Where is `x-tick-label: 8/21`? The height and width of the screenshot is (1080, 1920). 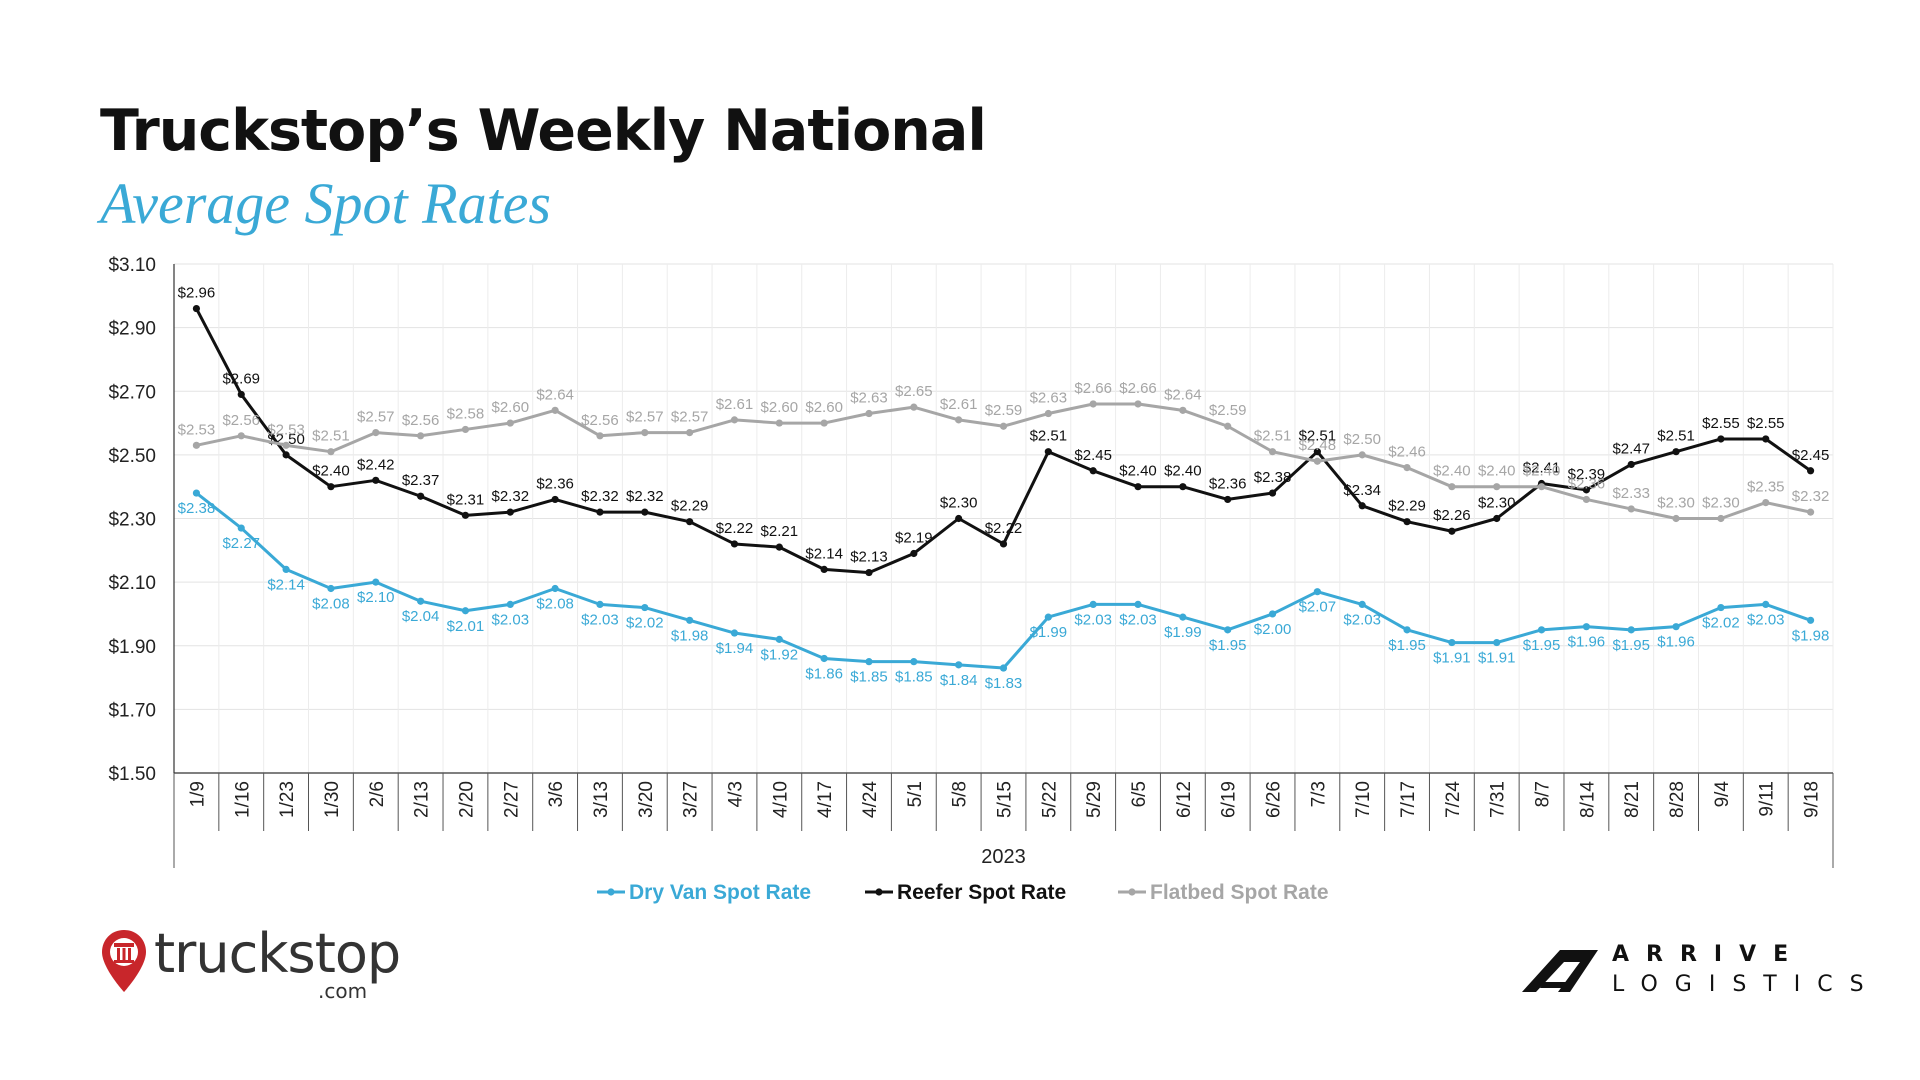 x-tick-label: 8/21 is located at coordinates (1632, 799).